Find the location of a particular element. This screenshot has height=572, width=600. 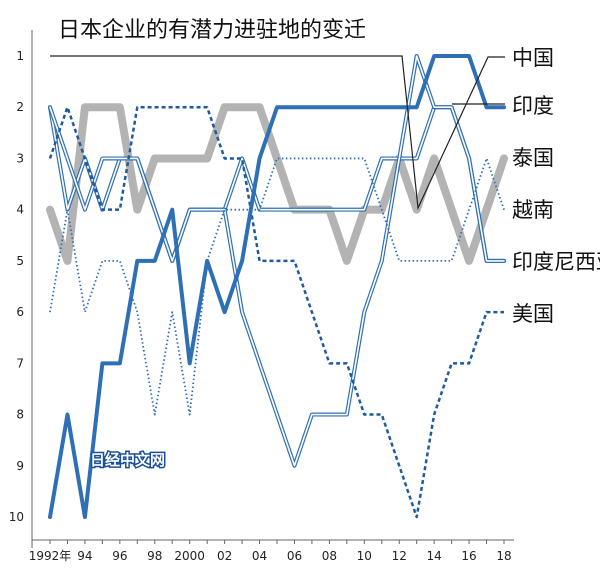

chart-title: 日本企业的有潜力进驻地的变迁 is located at coordinates (212, 30).